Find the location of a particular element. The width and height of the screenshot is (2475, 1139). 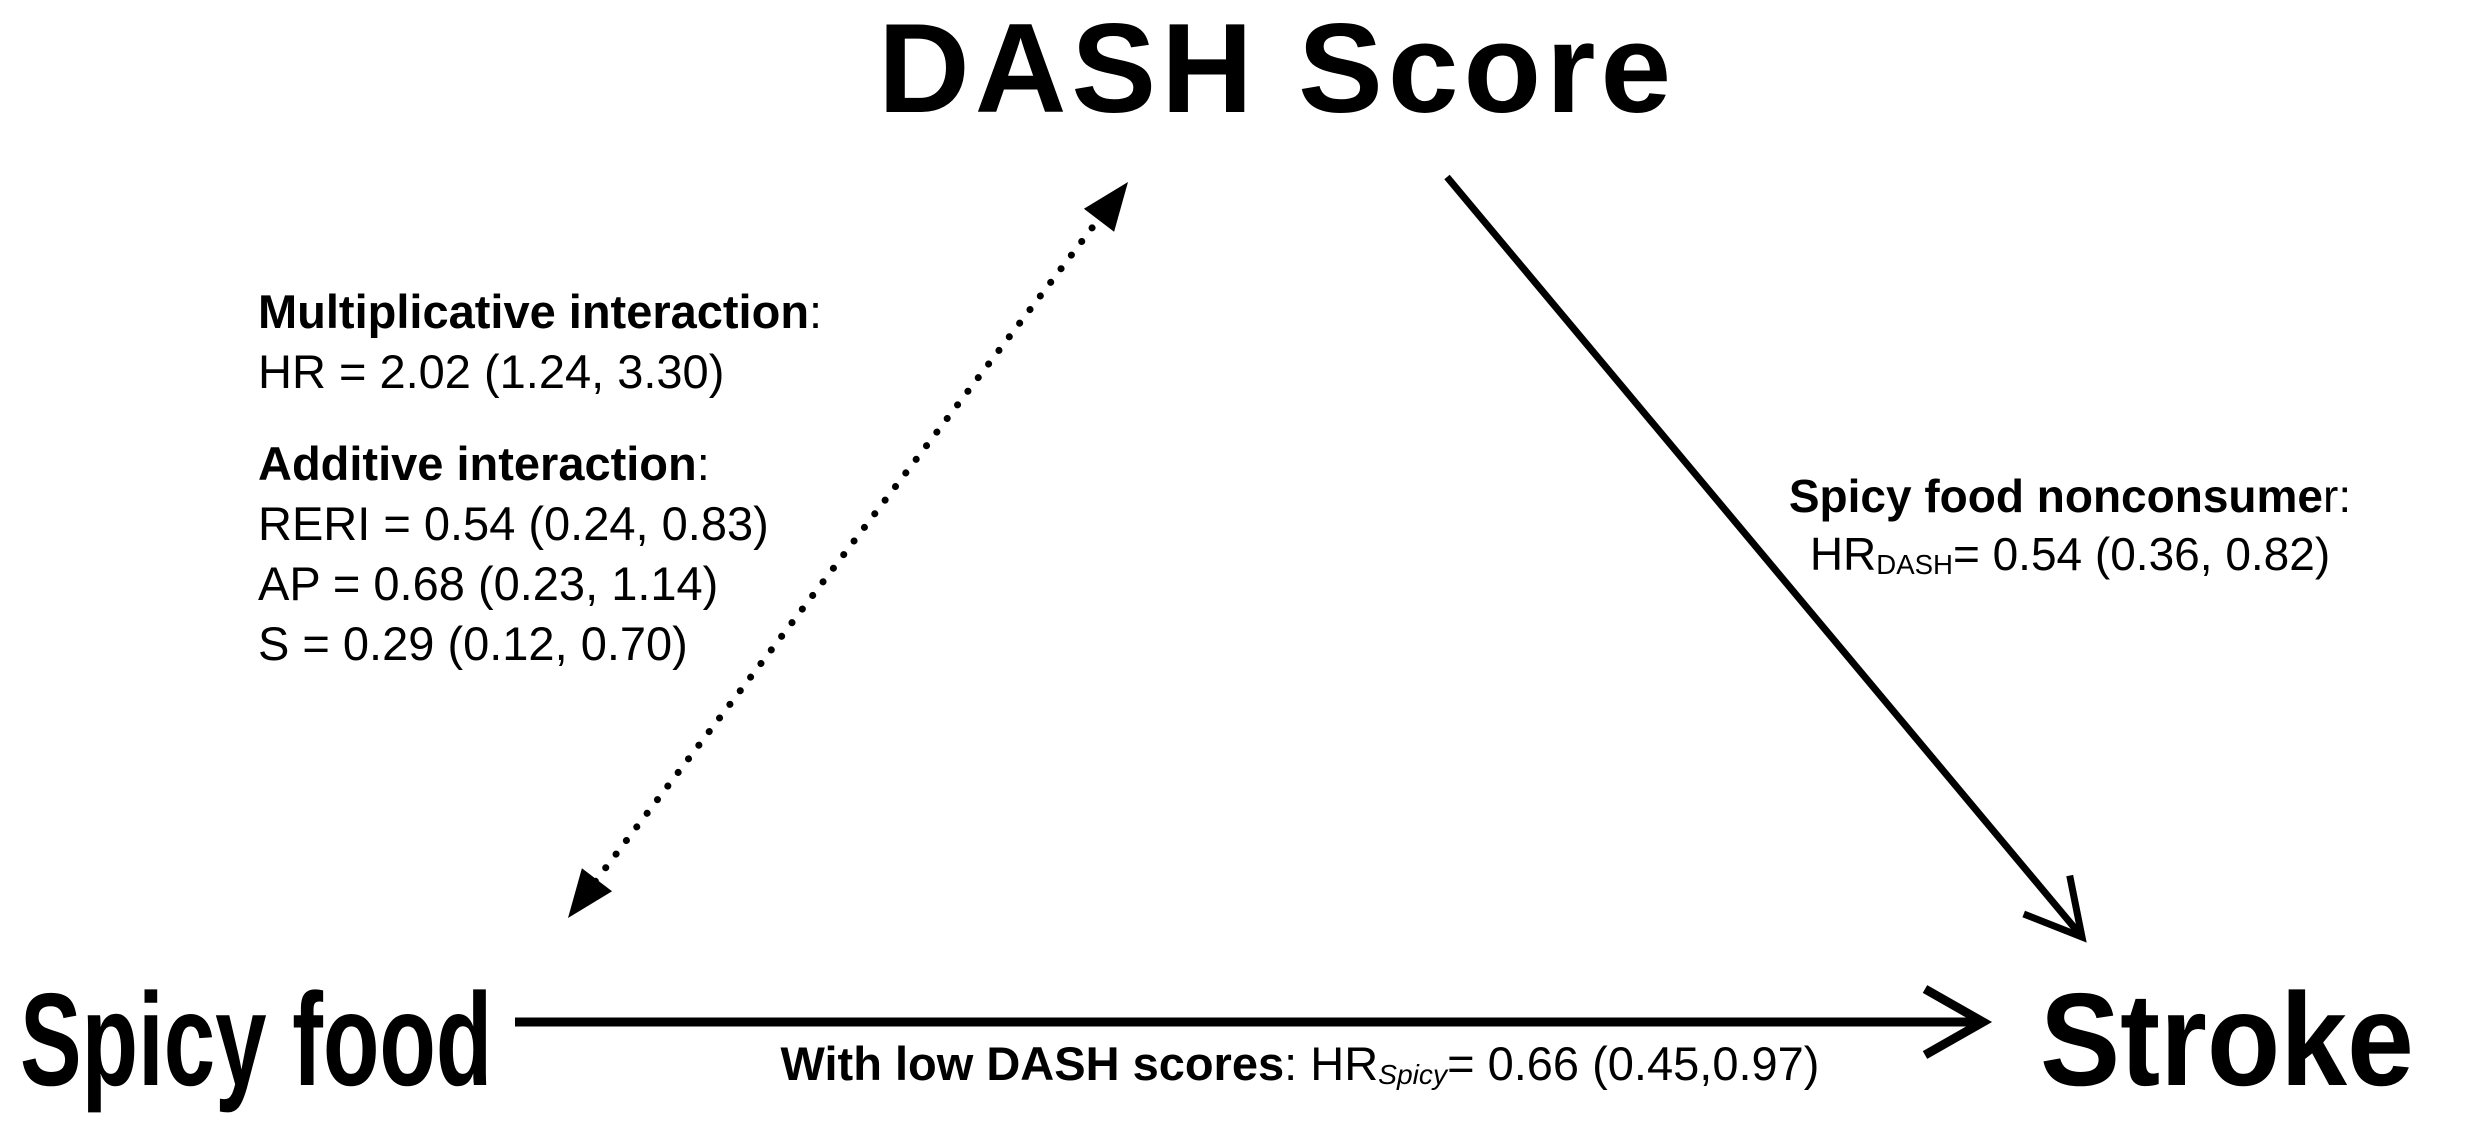

additive-colon: : is located at coordinates (703, 463).